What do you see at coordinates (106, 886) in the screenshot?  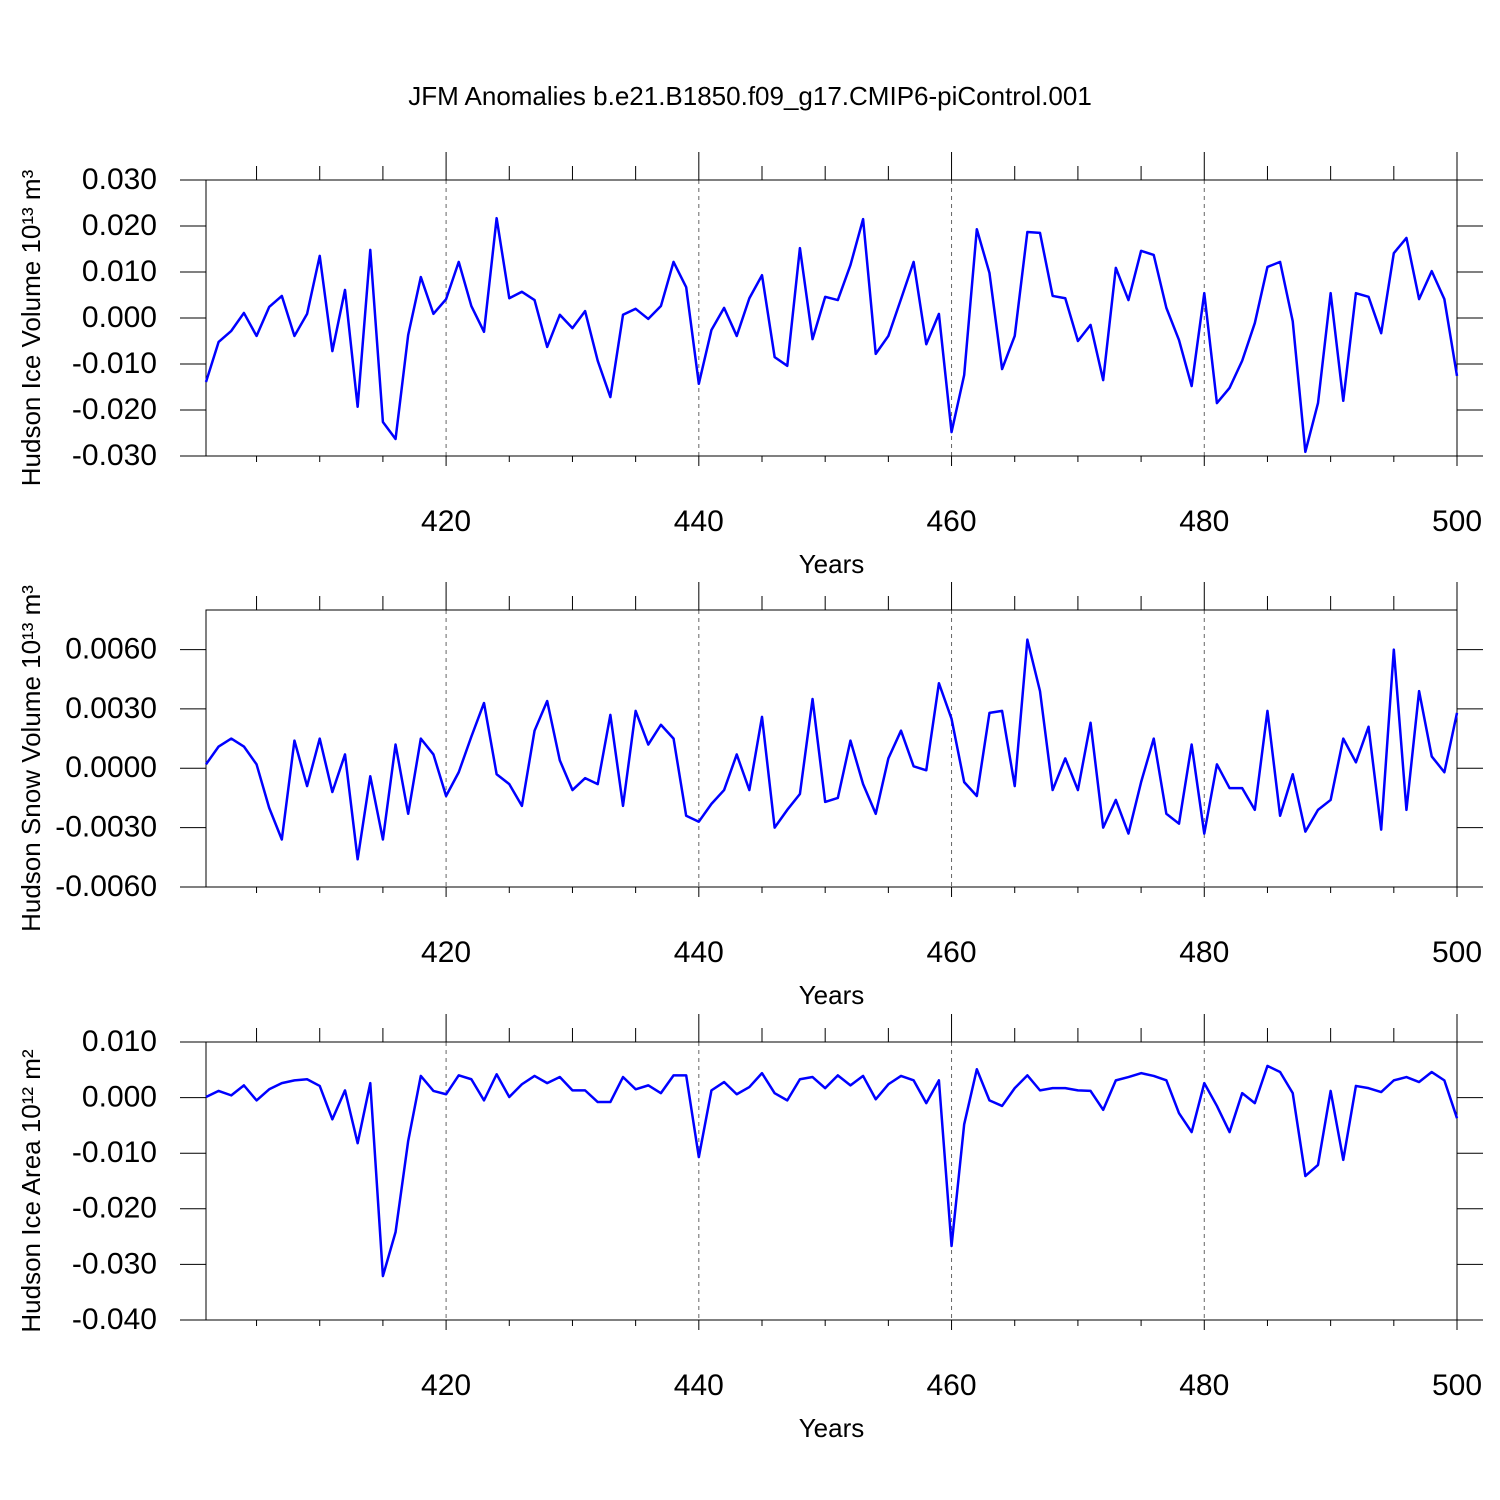 I see `y-tick-label: -0.0060` at bounding box center [106, 886].